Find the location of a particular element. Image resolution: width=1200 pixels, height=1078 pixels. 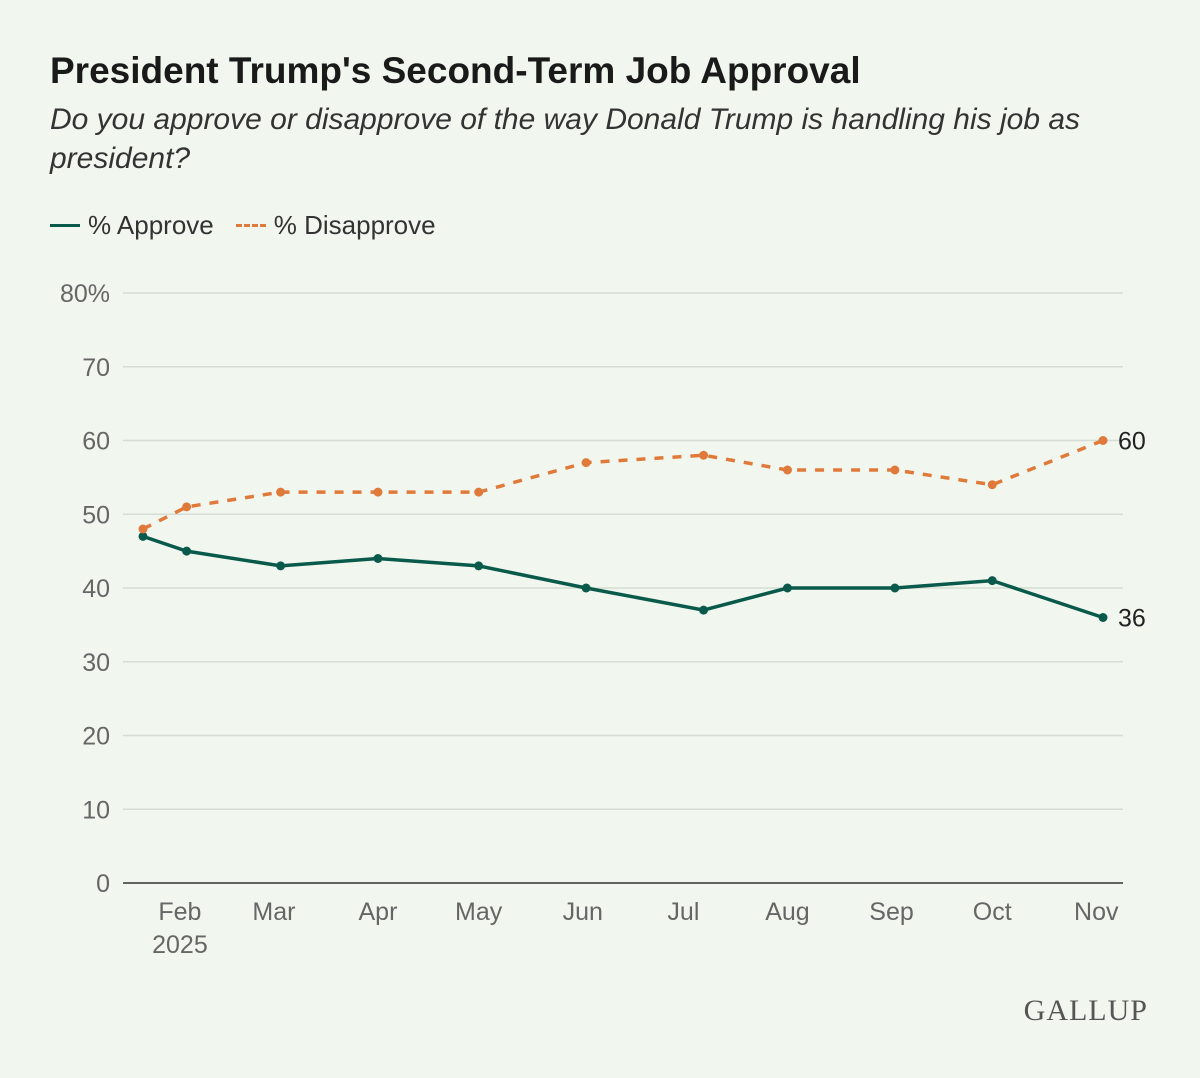

series-line-disapprove is located at coordinates (623, 484).